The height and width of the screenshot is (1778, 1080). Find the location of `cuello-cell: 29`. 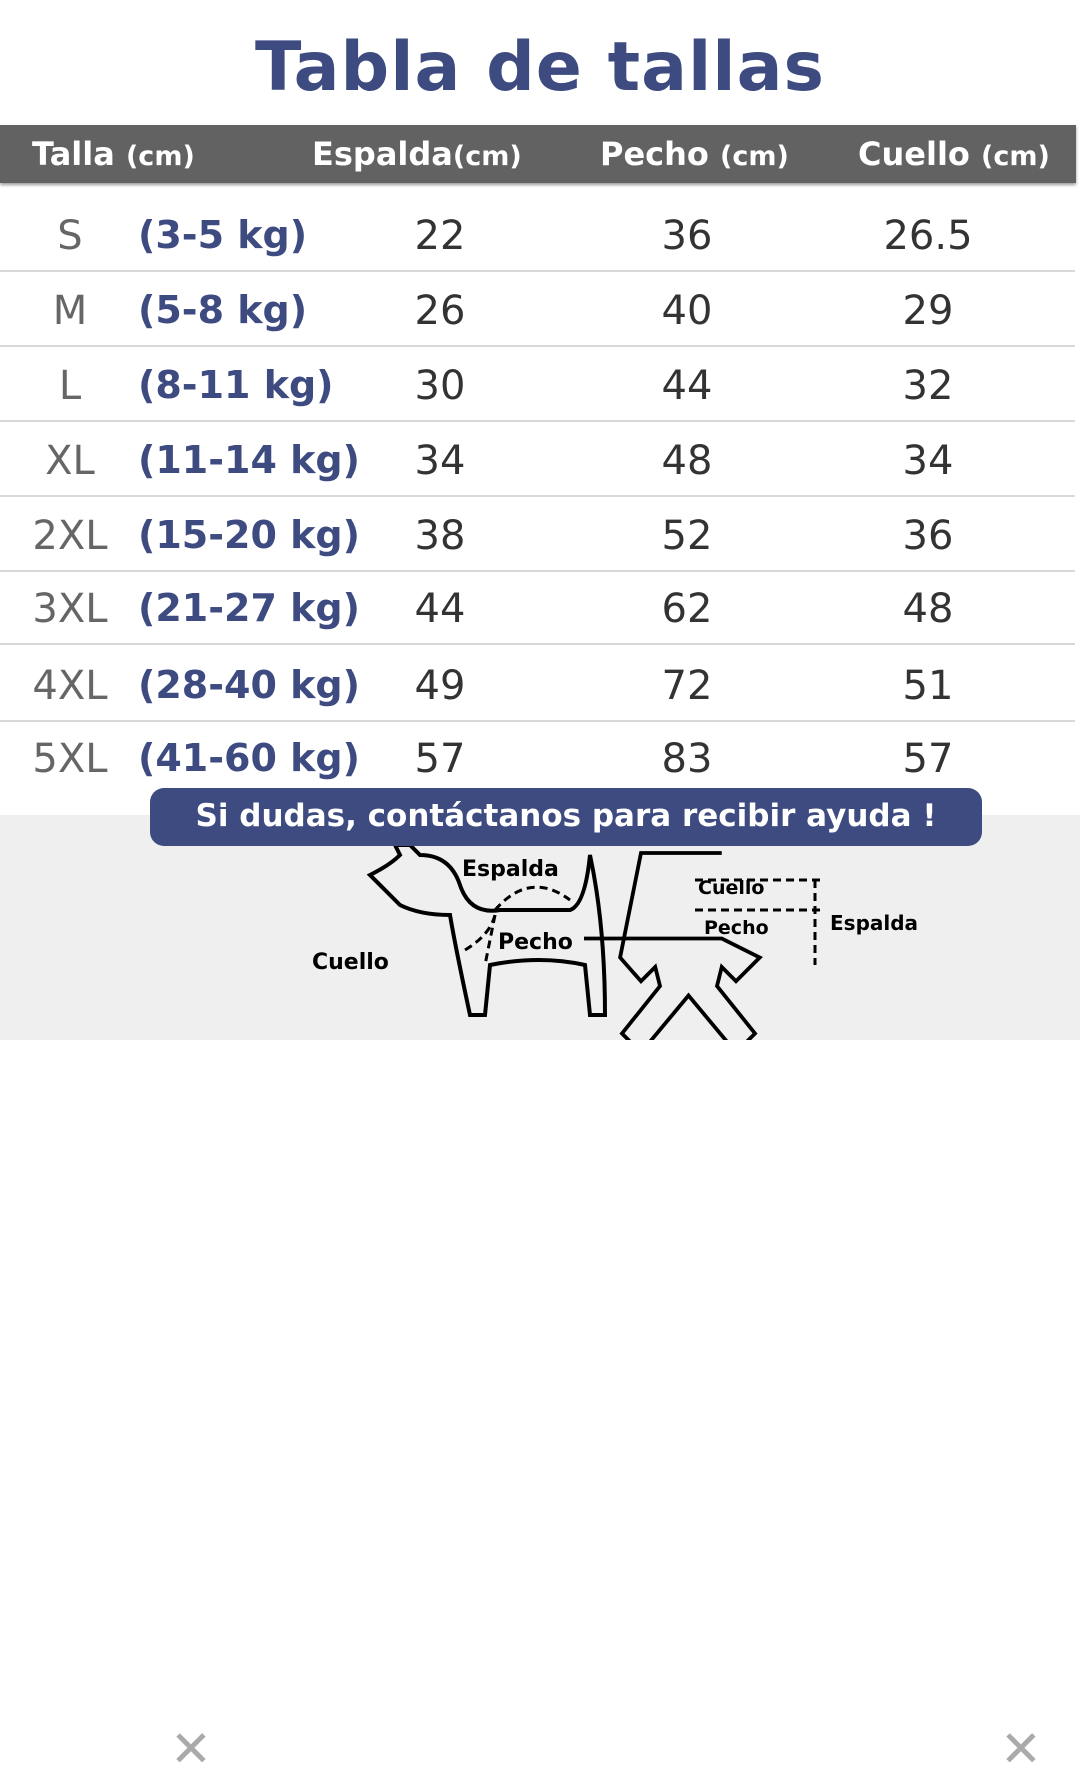

cuello-cell: 29 is located at coordinates (928, 311).